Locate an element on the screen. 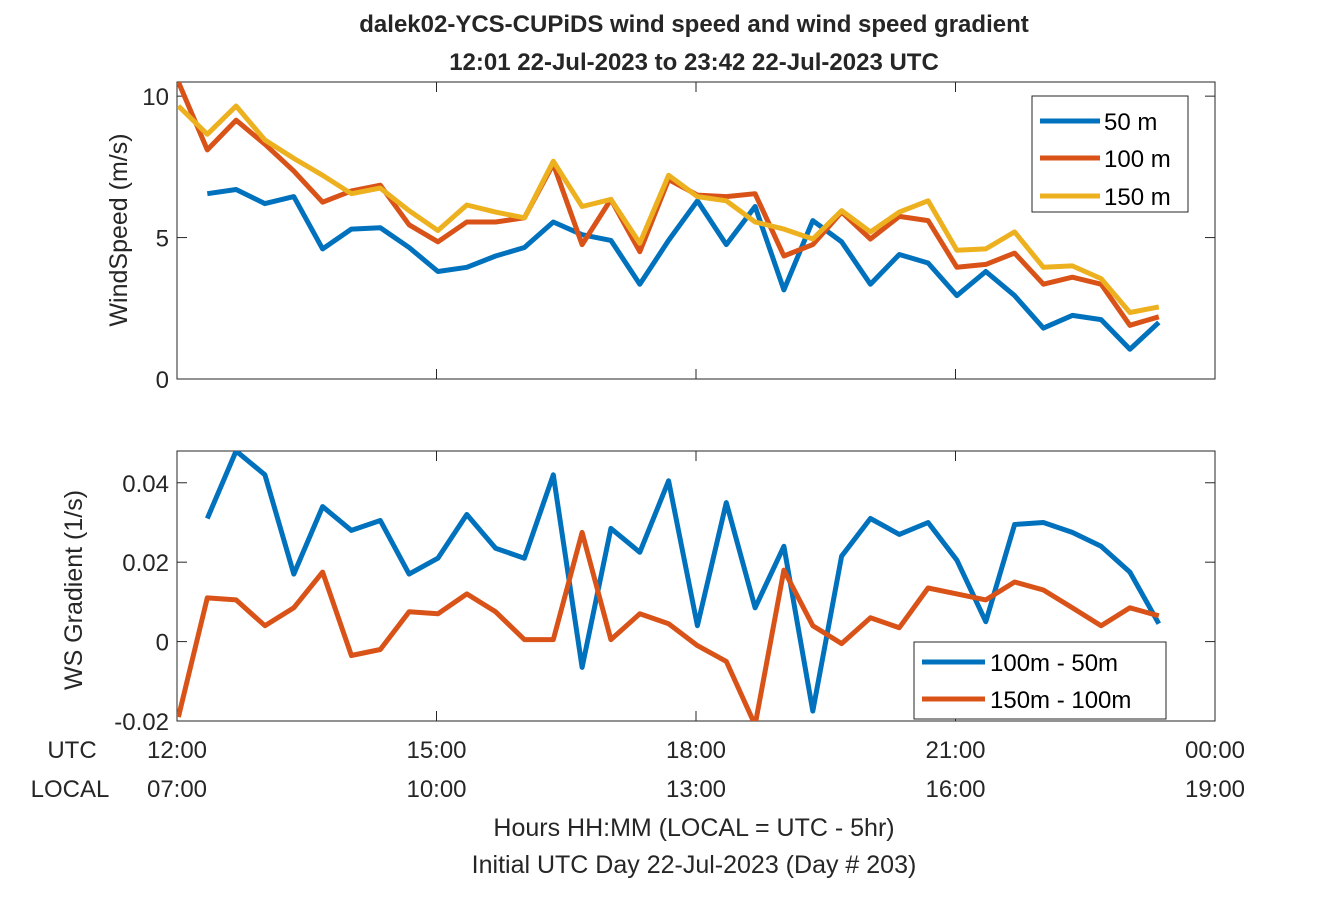 The width and height of the screenshot is (1343, 917). legend-label-100m-50m: 100m - 50m is located at coordinates (1054, 663).